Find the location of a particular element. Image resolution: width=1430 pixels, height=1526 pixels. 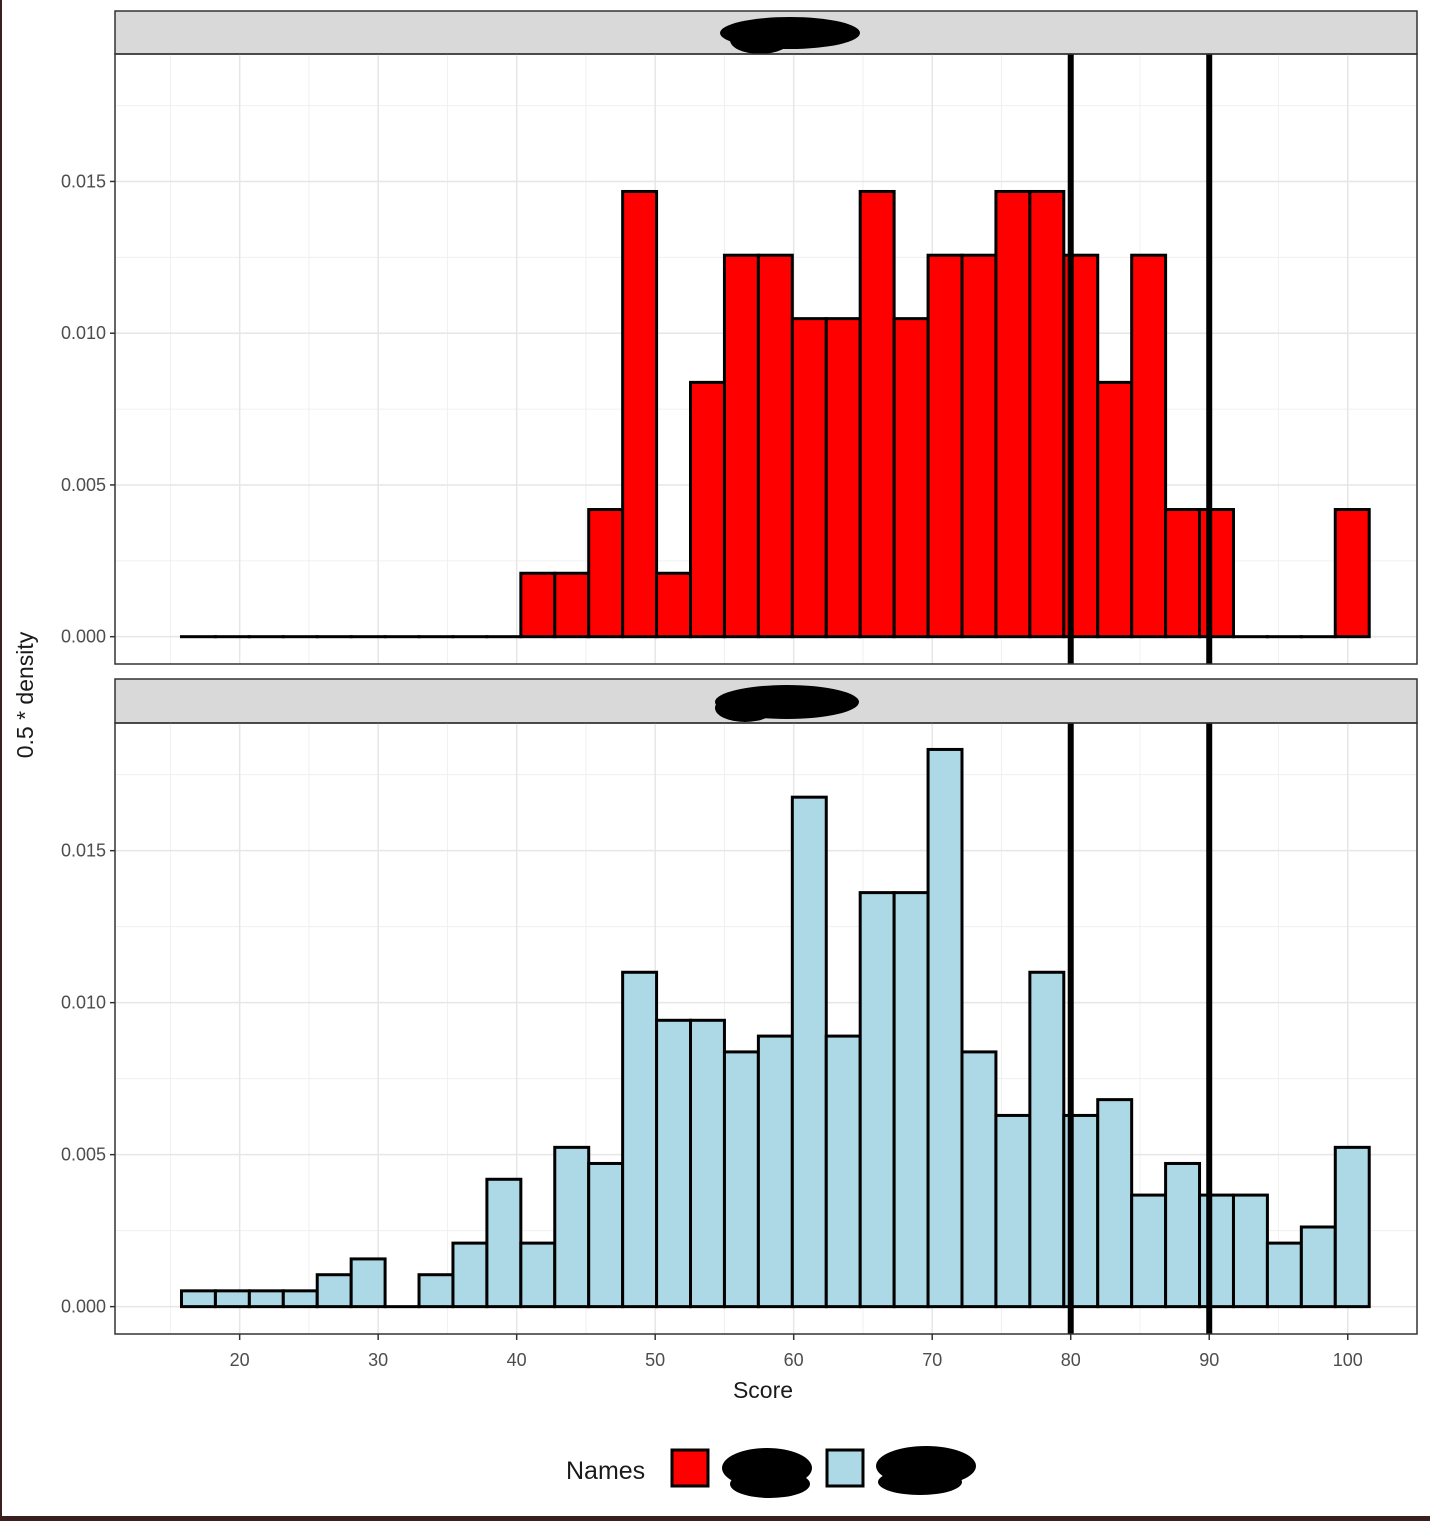

window-border-left is located at coordinates (1, 760).